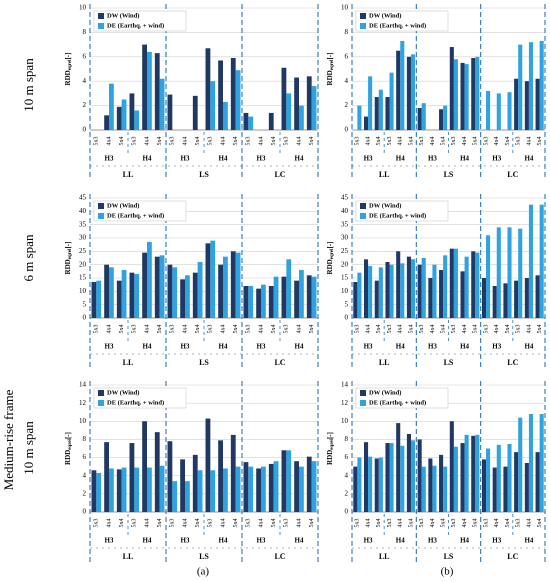 The image size is (550, 582). What do you see at coordinates (28, 257) in the screenshot?
I see `row-label: 6 m span` at bounding box center [28, 257].